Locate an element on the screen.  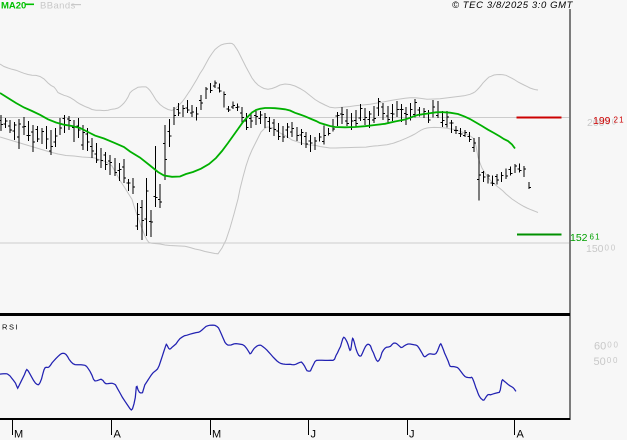
svg-text: 5000 is located at coordinates (607, 362).